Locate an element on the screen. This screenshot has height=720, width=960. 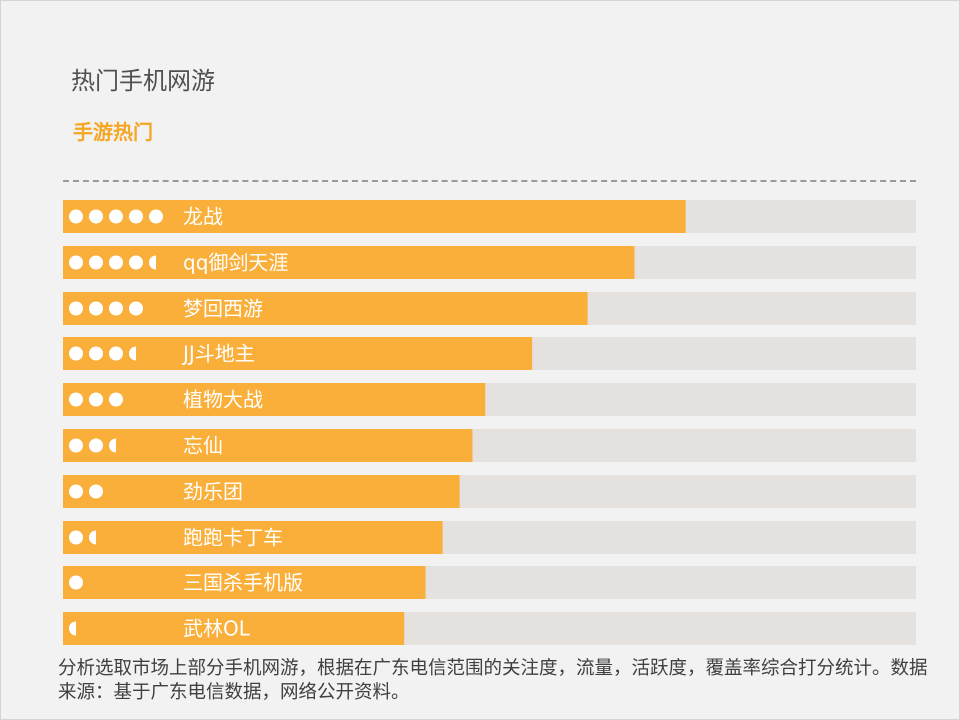
page-title: 热门手机网游 is located at coordinates (143, 81).